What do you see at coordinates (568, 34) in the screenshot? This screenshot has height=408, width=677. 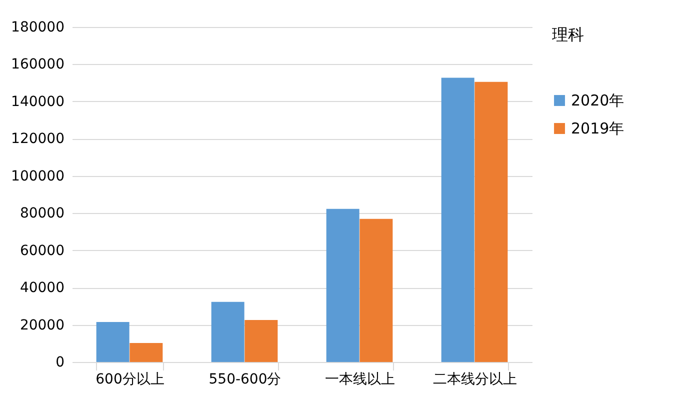 I see `legend-title: 理科` at bounding box center [568, 34].